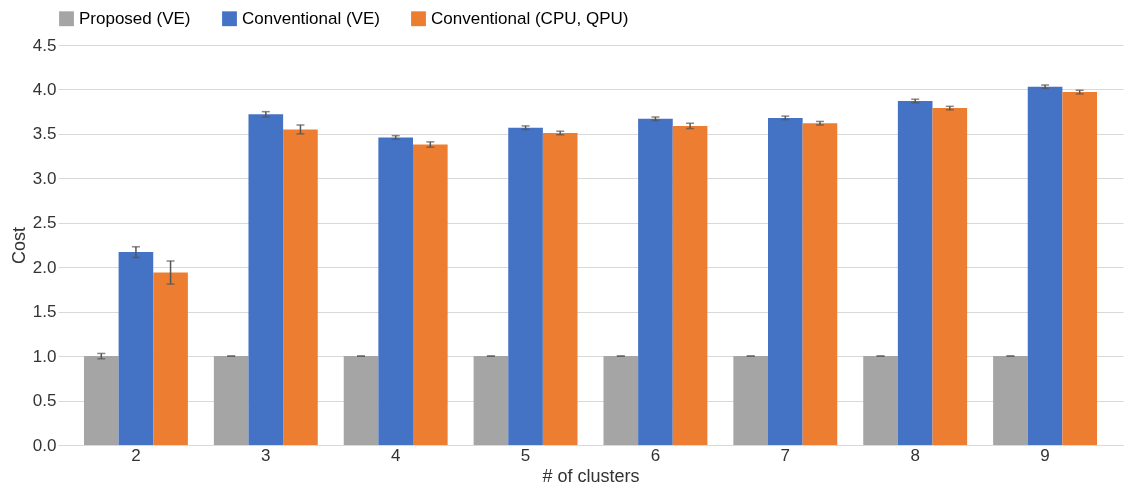  I want to click on x-tick-label: 2, so click(136, 455).